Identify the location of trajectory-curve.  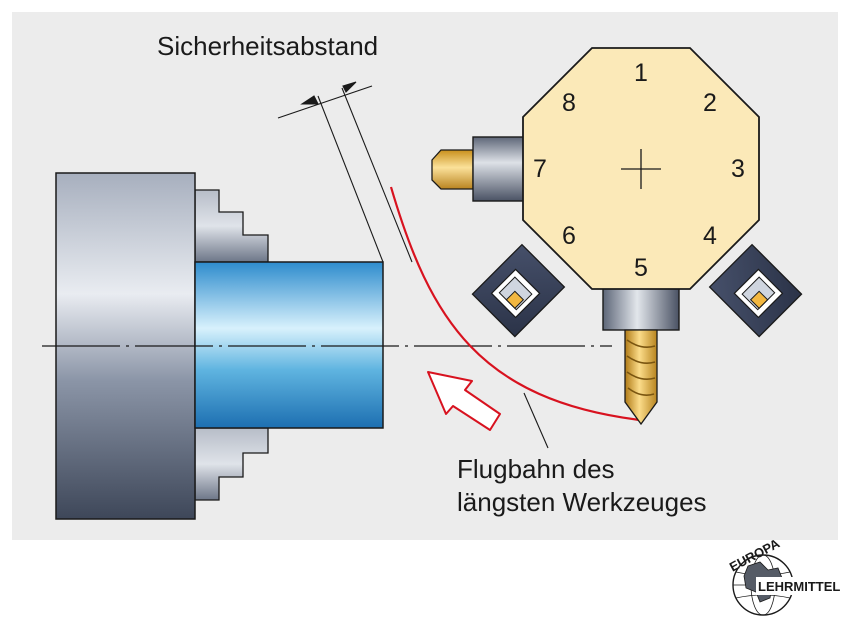
(515, 304).